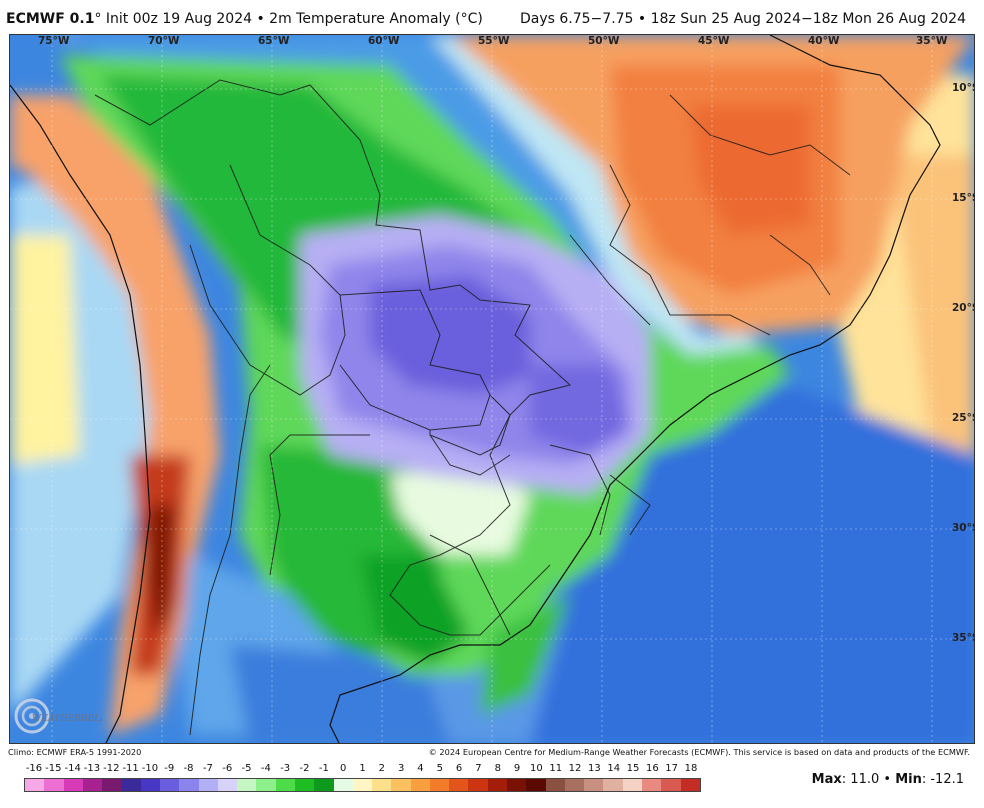 The height and width of the screenshot is (808, 984). Describe the element at coordinates (92, 768) in the screenshot. I see `legend-tick-label: -13` at that location.